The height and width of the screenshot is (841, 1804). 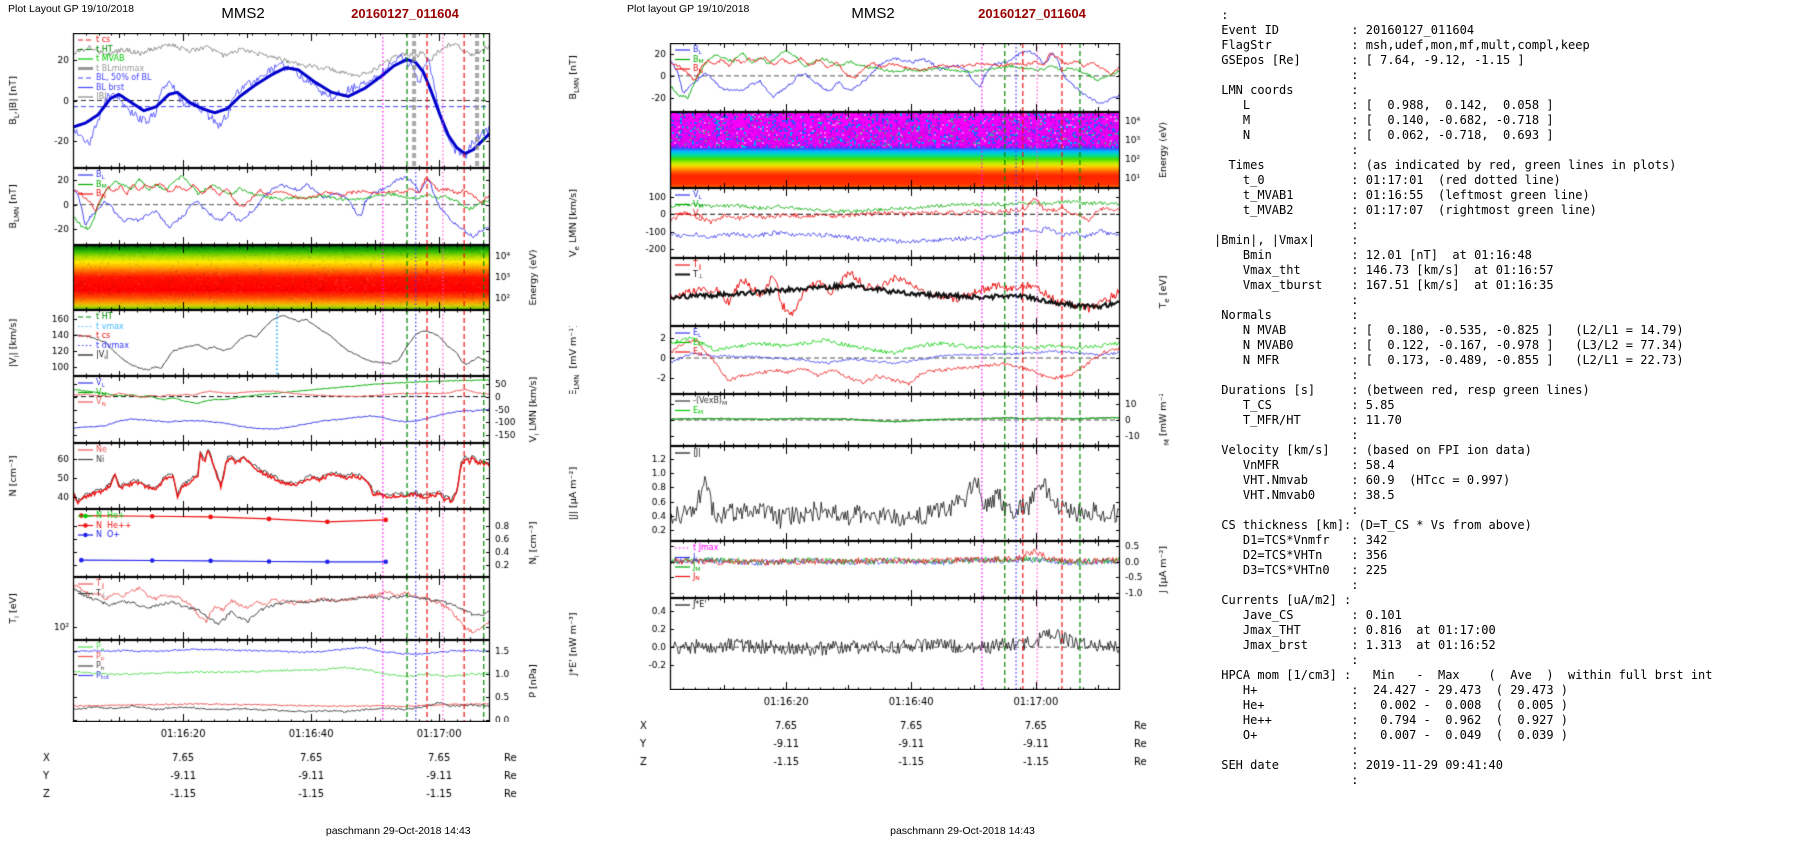 What do you see at coordinates (280, 100) in the screenshot?
I see `panel-p1-plot` at bounding box center [280, 100].